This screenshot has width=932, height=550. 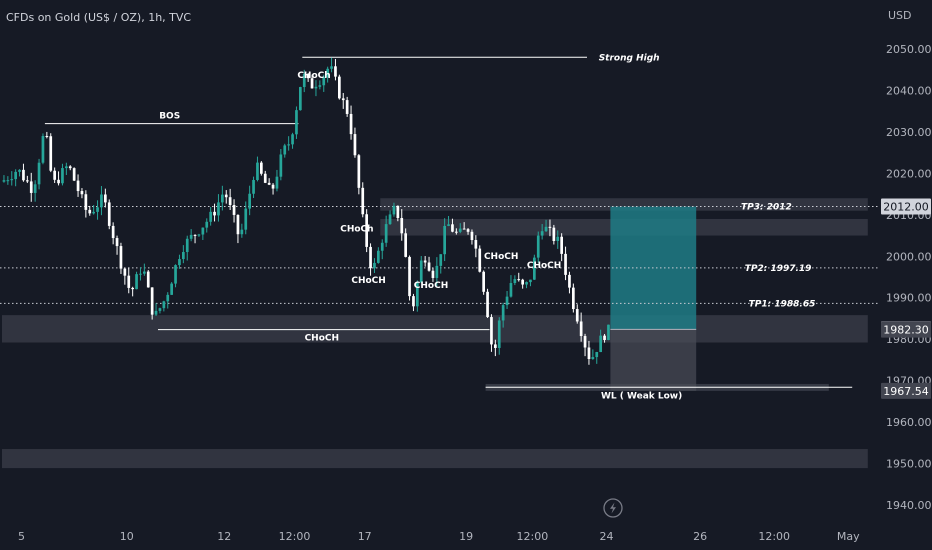 What do you see at coordinates (127, 536) in the screenshot?
I see `x-tick-label: 10` at bounding box center [127, 536].